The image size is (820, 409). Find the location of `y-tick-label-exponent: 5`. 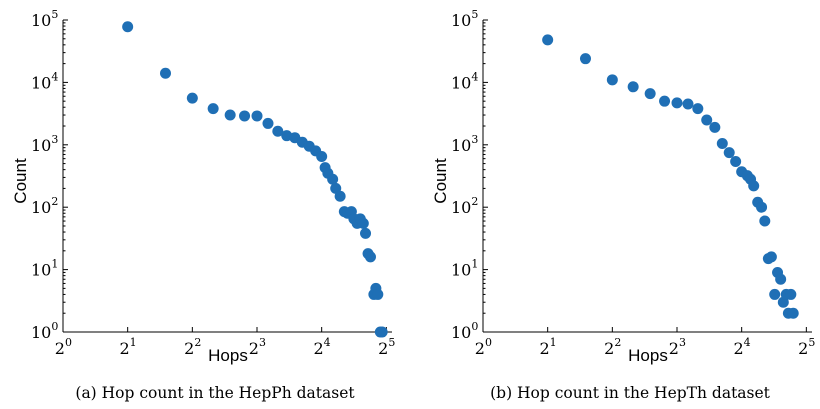

y-tick-label-exponent: 5 is located at coordinates (54, 14).